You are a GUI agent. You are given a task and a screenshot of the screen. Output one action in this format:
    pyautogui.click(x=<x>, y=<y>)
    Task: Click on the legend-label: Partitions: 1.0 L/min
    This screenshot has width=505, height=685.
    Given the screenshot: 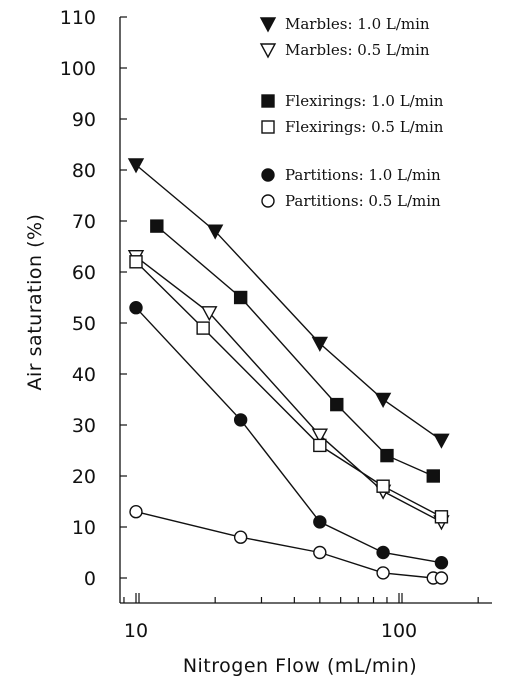 What is the action you would take?
    pyautogui.click(x=363, y=175)
    